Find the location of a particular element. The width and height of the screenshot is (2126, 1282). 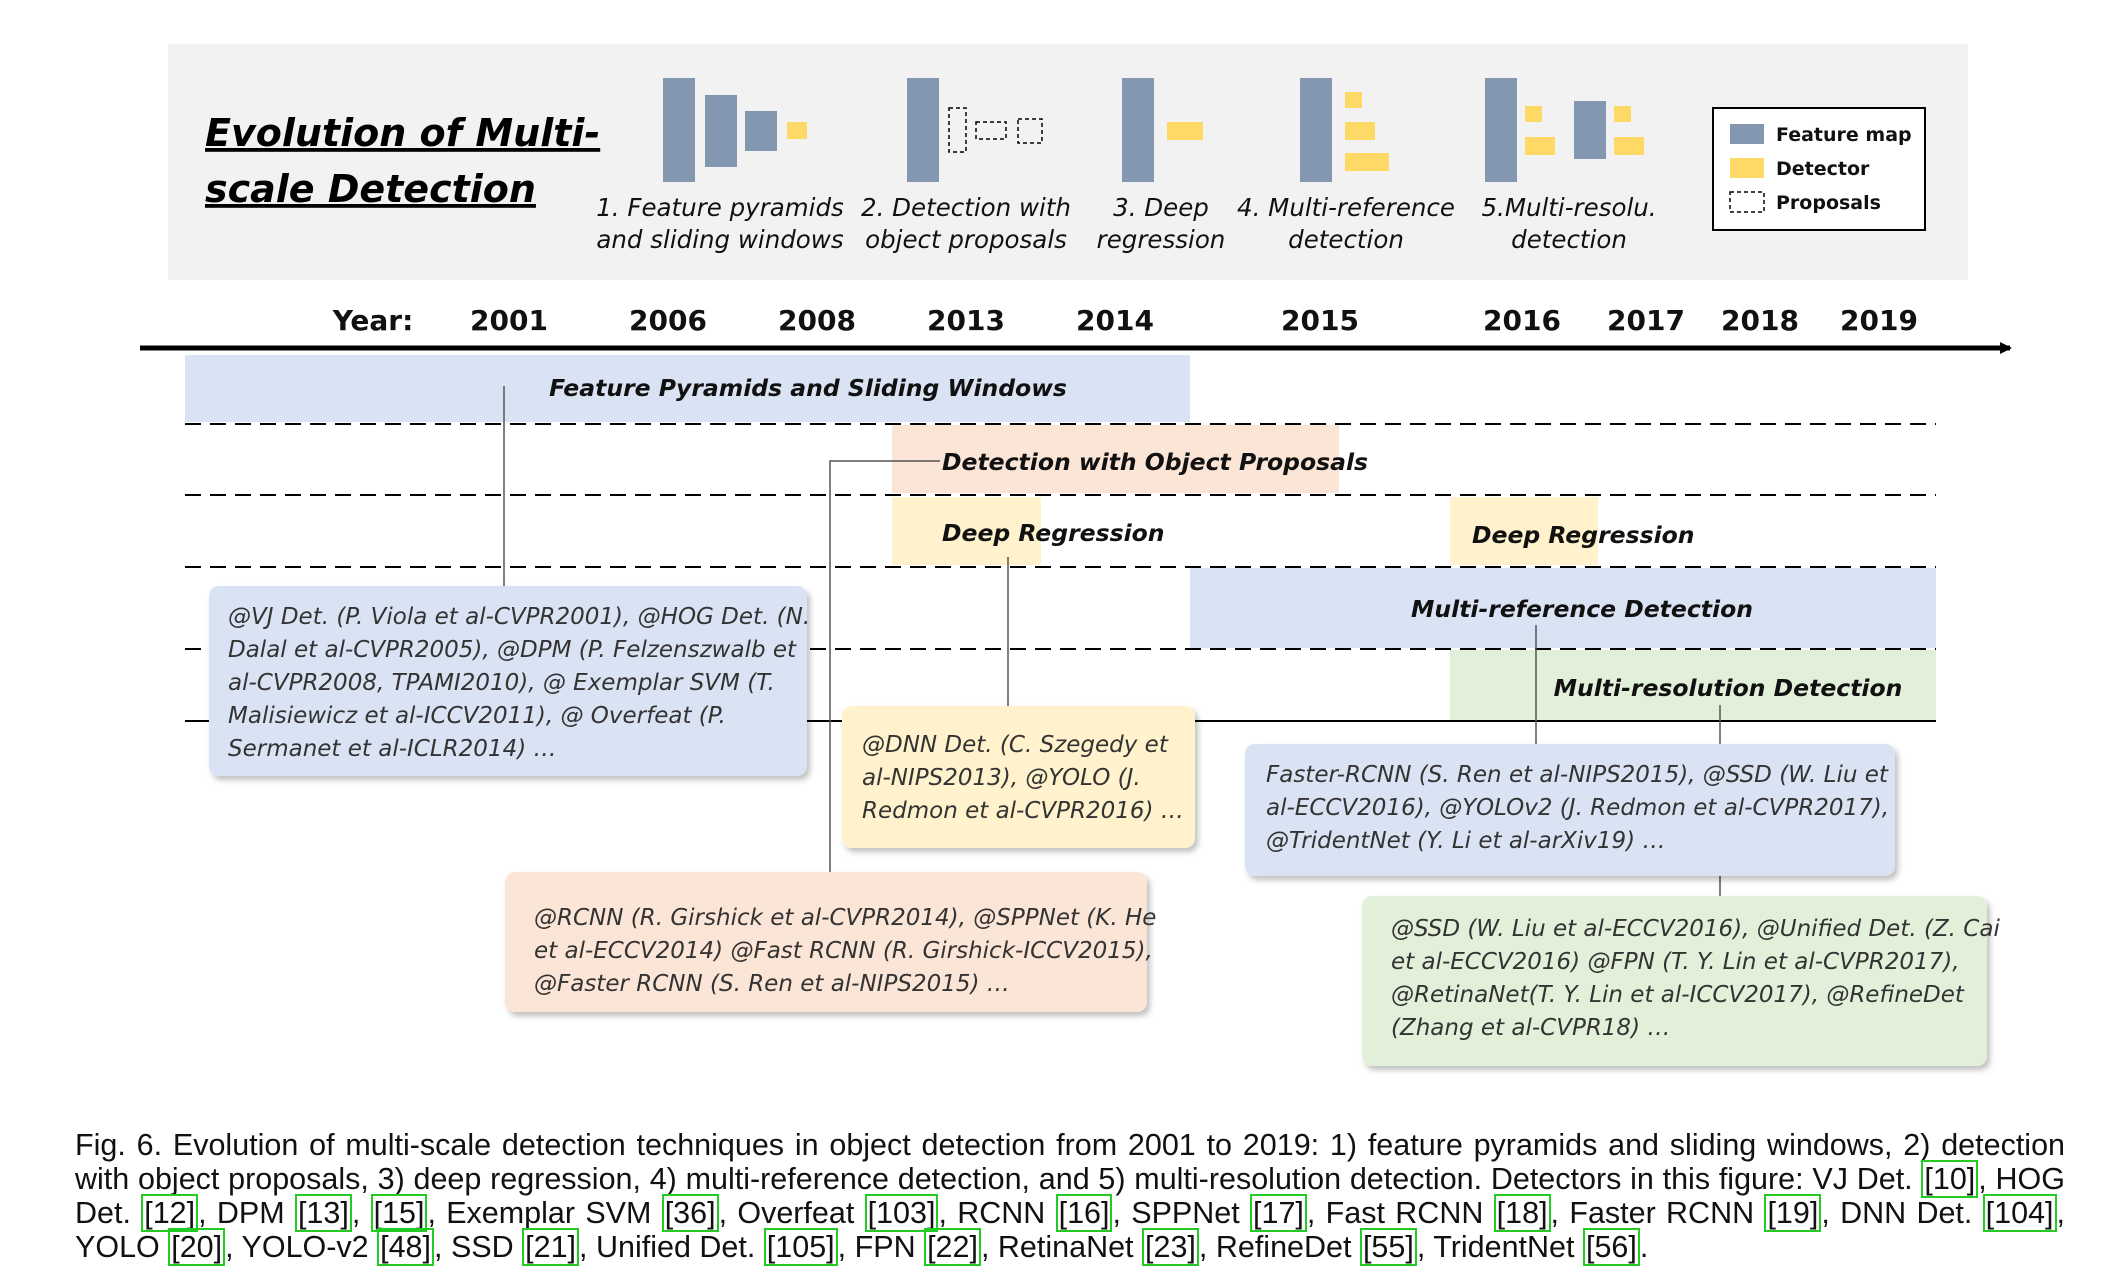

year-2006: 2006 is located at coordinates (668, 320).